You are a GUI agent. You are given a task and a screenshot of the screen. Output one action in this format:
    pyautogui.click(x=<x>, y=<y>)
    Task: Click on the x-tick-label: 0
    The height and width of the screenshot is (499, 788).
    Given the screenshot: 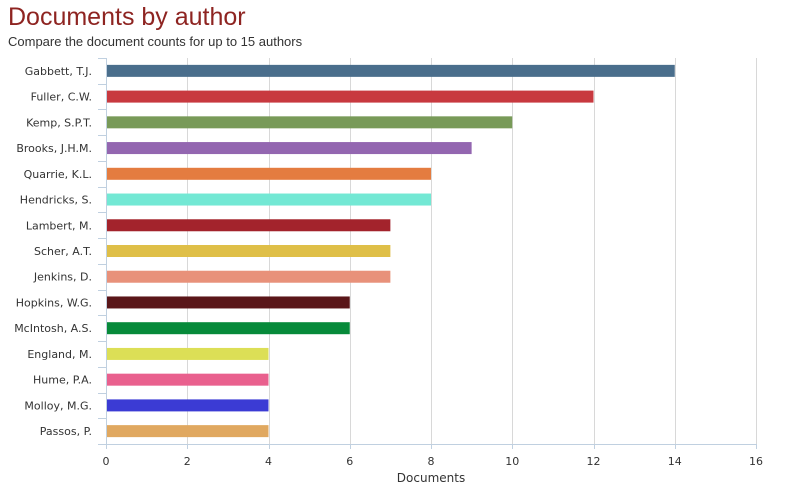 What is the action you would take?
    pyautogui.click(x=106, y=461)
    